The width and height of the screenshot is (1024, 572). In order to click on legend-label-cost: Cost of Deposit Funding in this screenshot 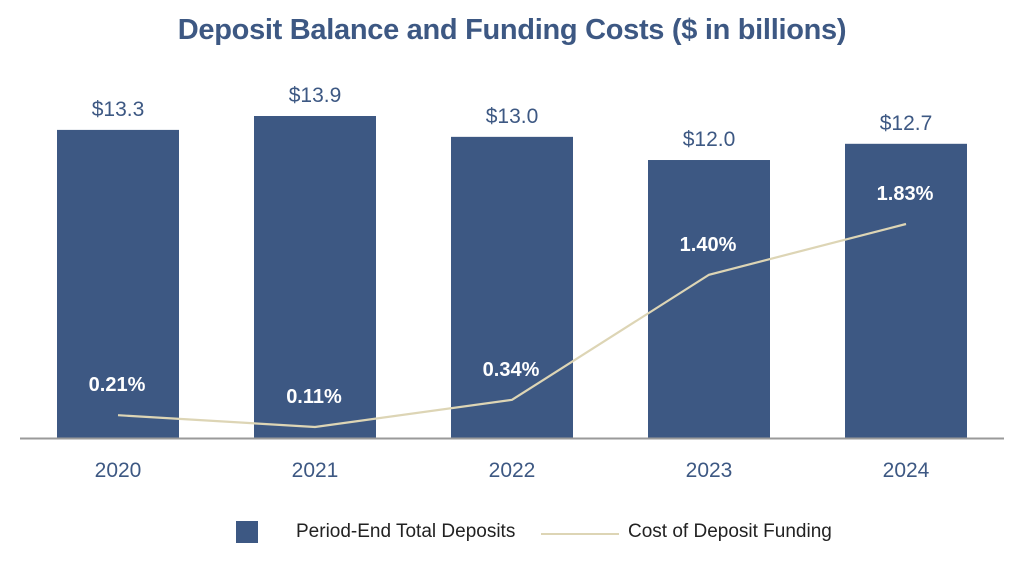, I will do `click(730, 531)`.